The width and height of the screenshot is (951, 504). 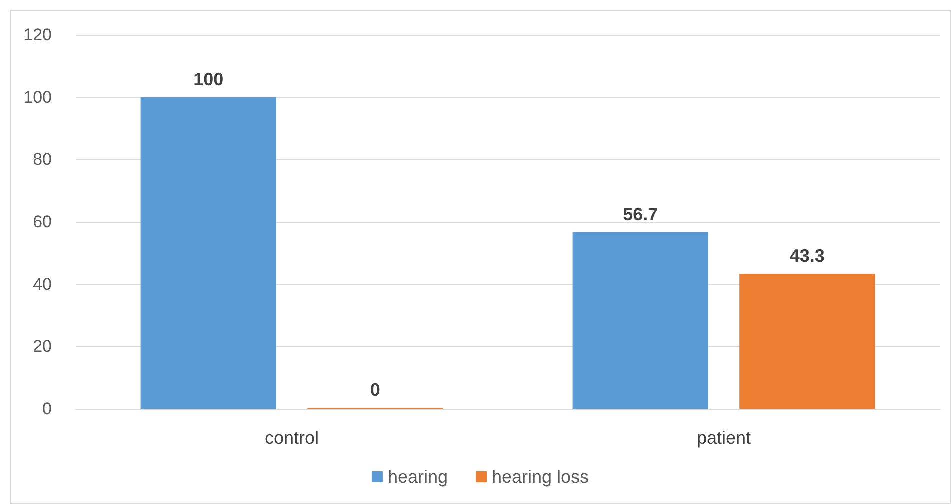 I want to click on x-tick-label: control, so click(x=292, y=438).